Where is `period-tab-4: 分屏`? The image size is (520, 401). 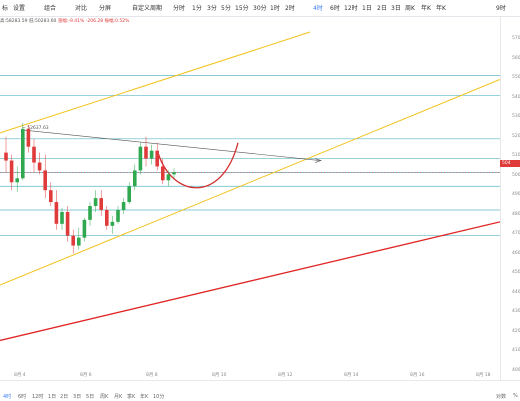 period-tab-4: 分屏 is located at coordinates (105, 8).